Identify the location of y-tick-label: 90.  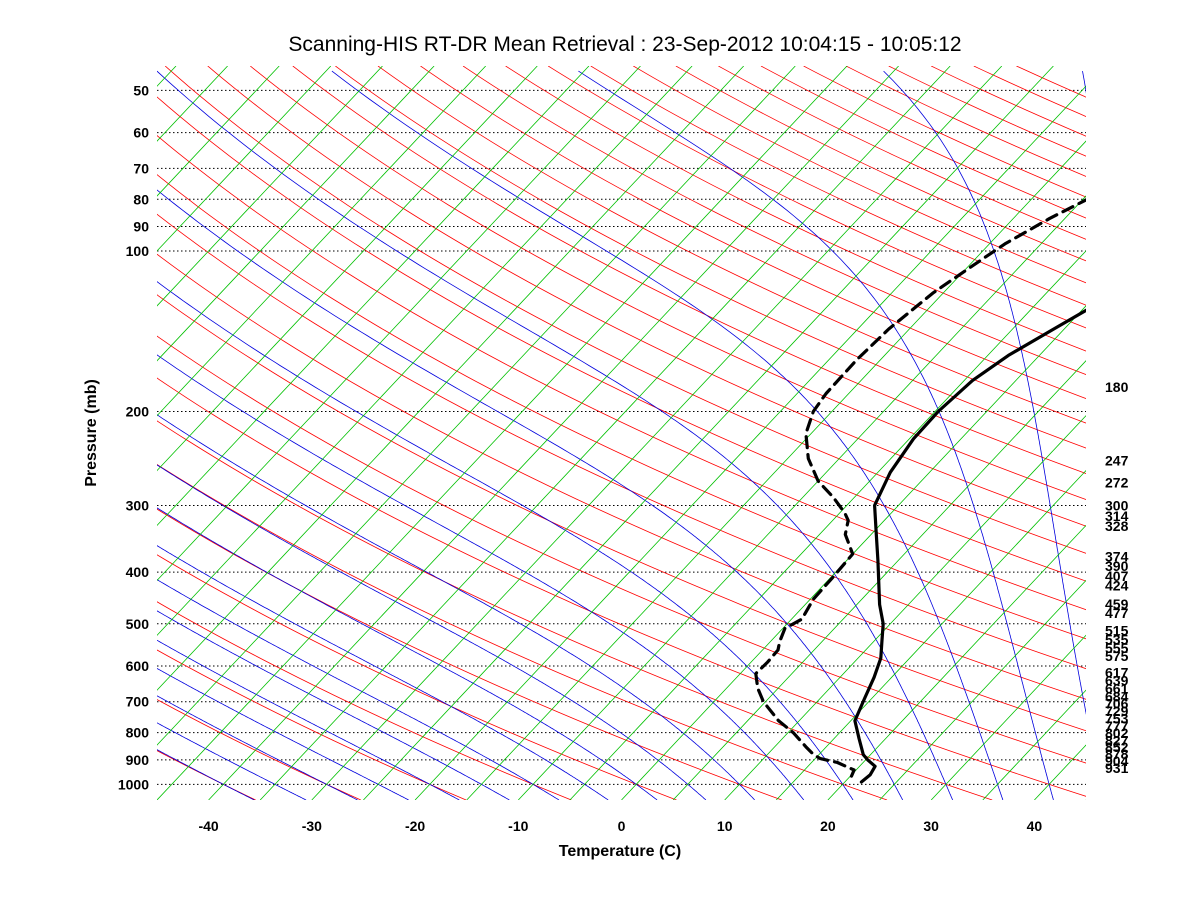
(141, 227).